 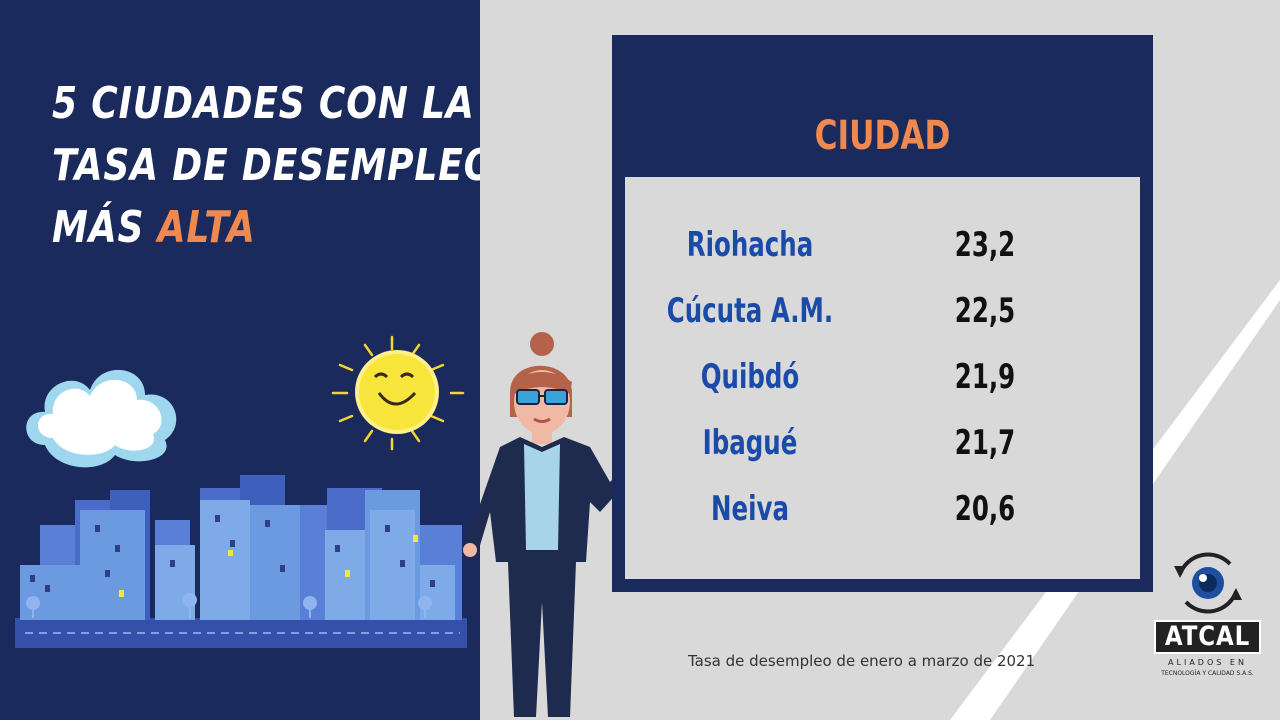 What do you see at coordinates (882, 253) in the screenshot?
I see `table-row: Riohacha 23,2` at bounding box center [882, 253].